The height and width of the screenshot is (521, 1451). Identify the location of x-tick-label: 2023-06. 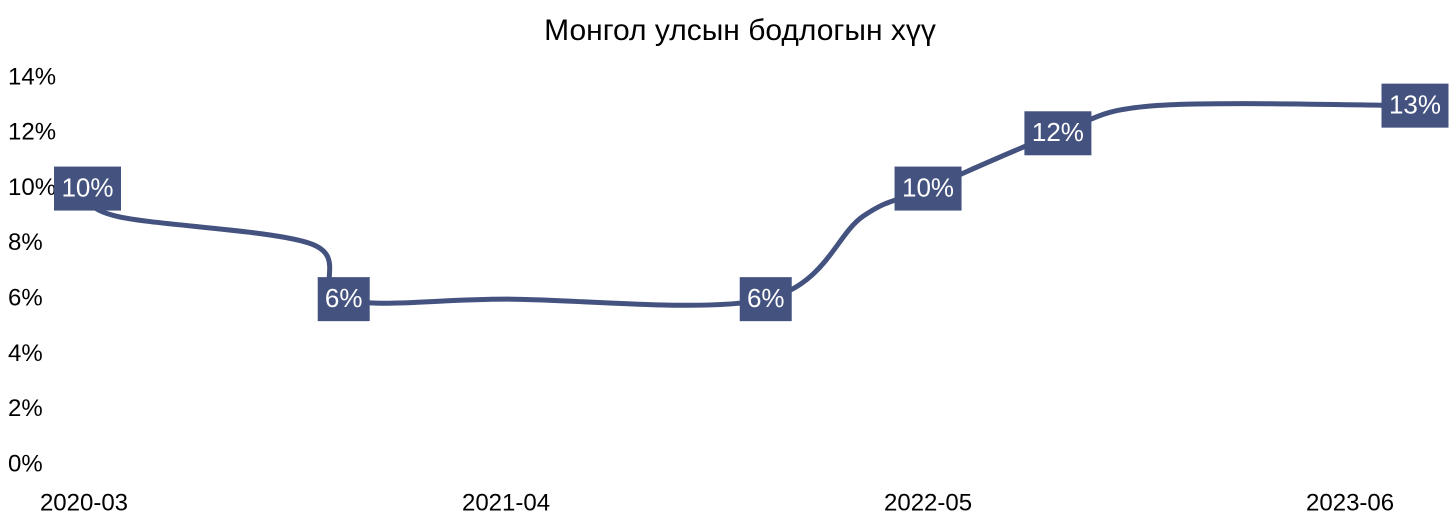
(1350, 502).